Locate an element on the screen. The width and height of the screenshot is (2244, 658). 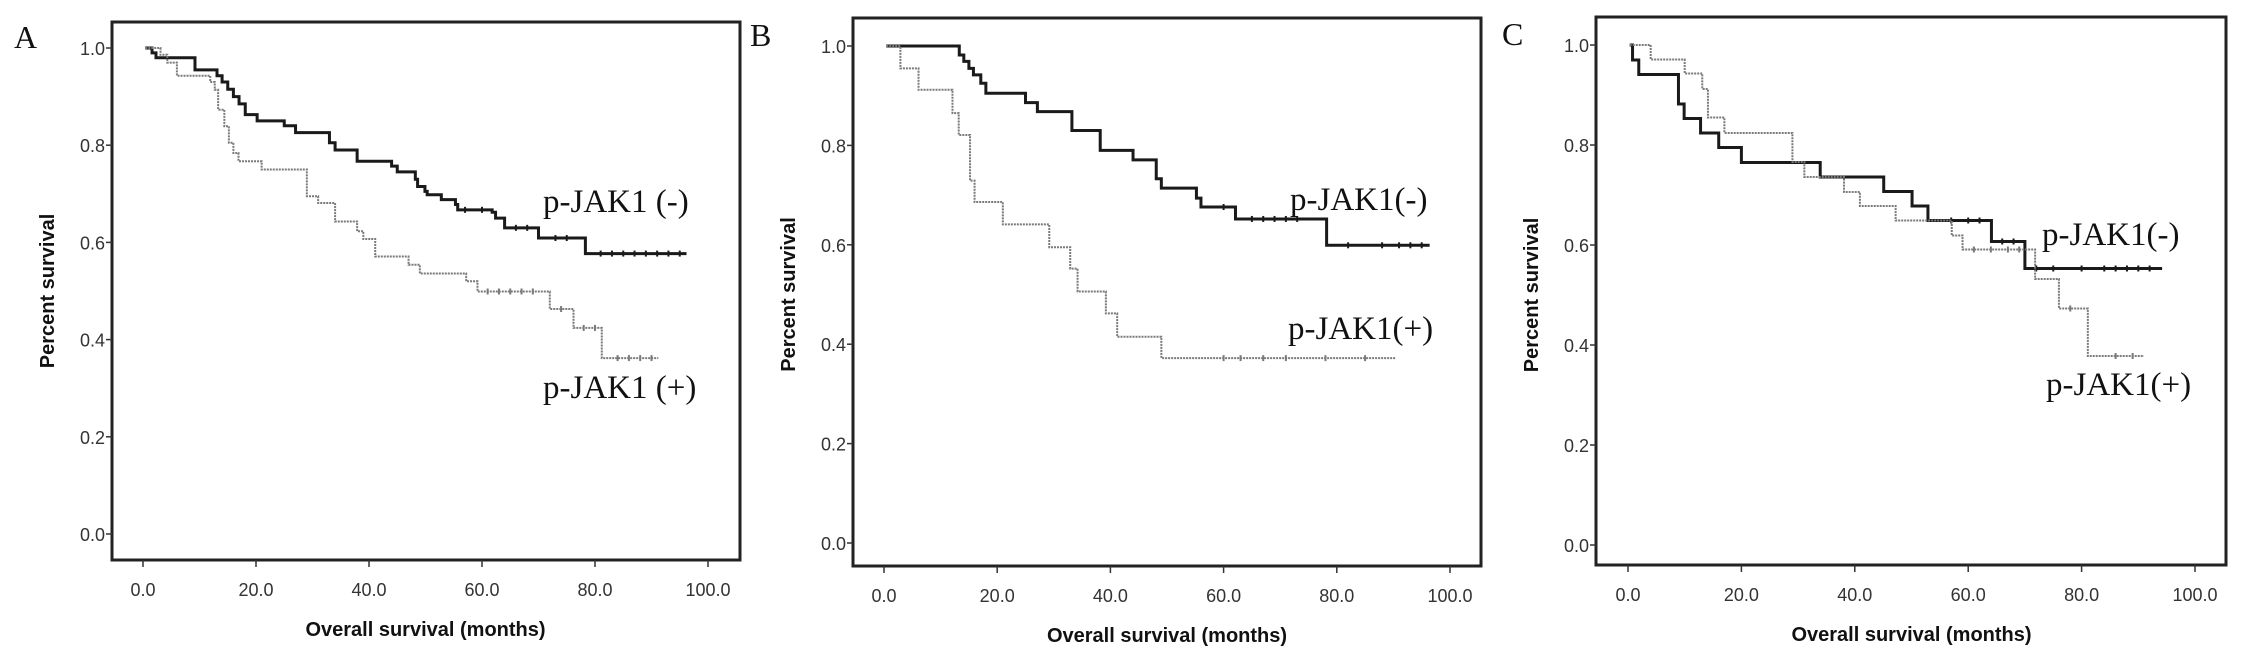
series-label-positive: p-JAK1 (+) is located at coordinates (619, 388).